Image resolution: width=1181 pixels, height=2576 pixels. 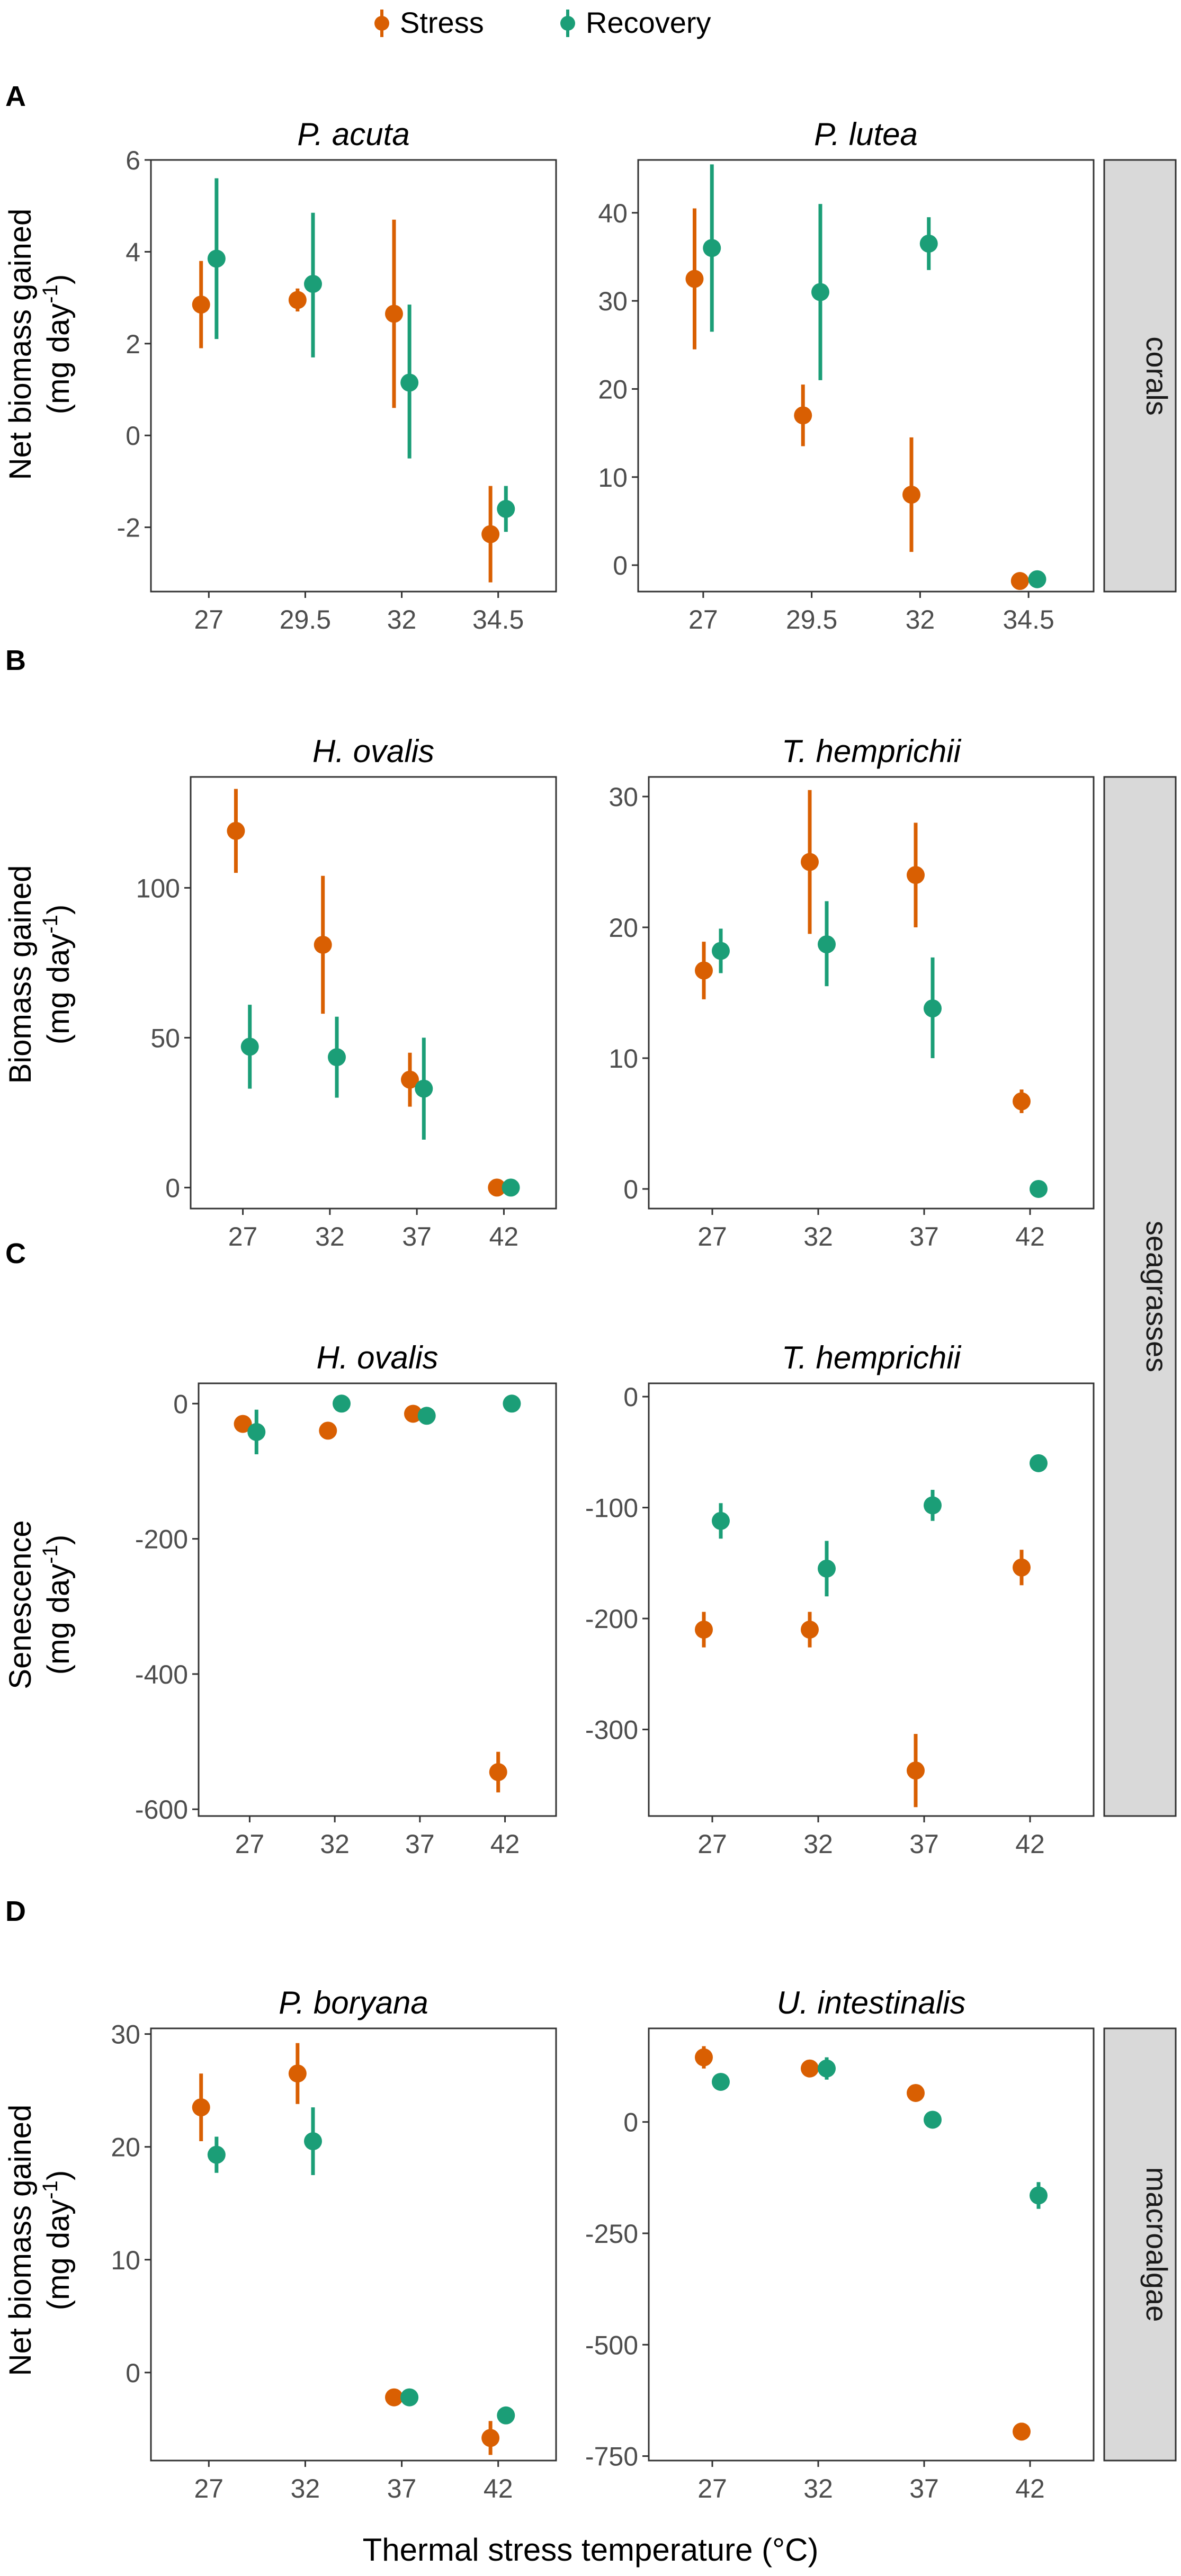 I want to click on y-tick-label: 50, so click(x=165, y=1038).